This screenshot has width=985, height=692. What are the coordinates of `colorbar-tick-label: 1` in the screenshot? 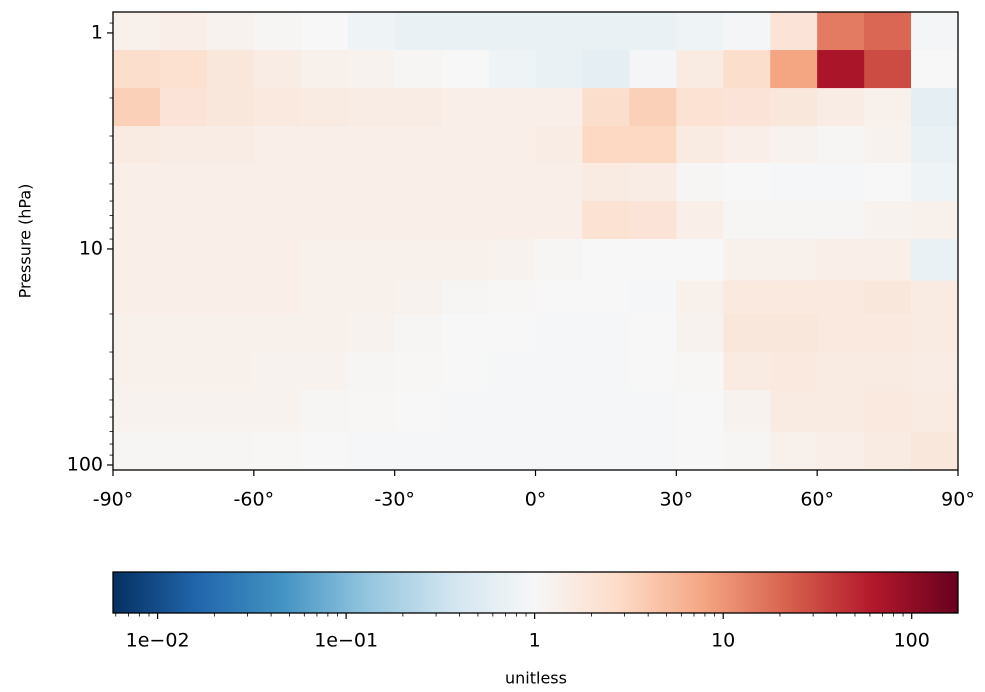 It's located at (535, 641).